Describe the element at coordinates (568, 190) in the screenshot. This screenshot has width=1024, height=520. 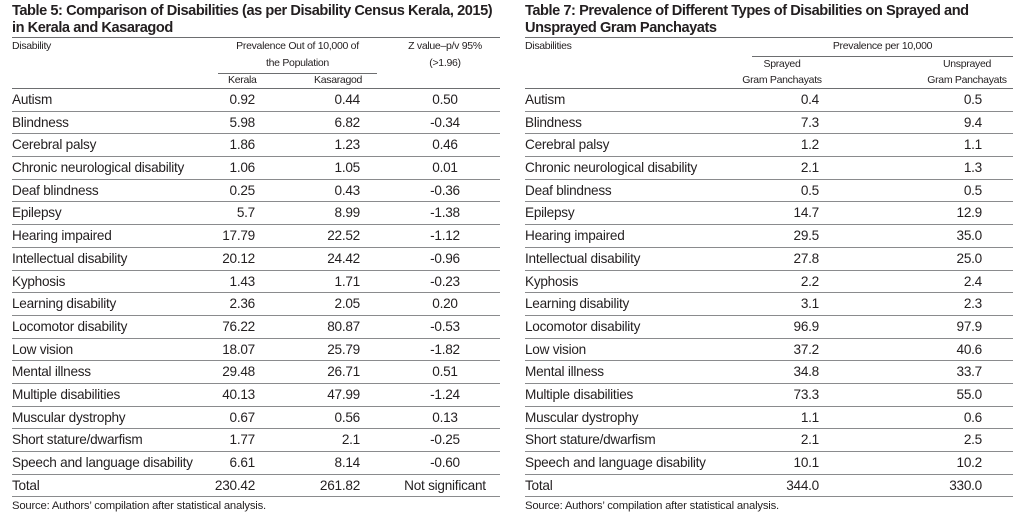
I see `cell-disability: Deaf blindness` at that location.